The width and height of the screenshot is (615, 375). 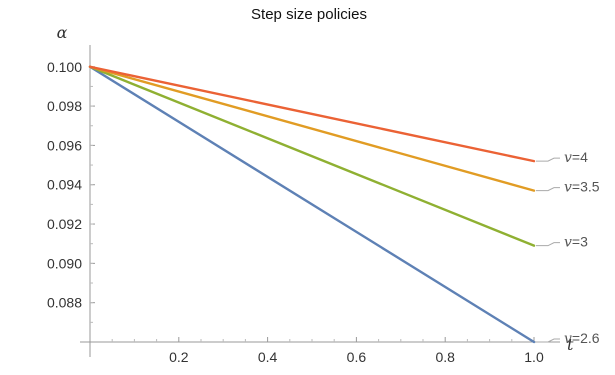 What do you see at coordinates (309, 14) in the screenshot?
I see `chart-title: Step size policies` at bounding box center [309, 14].